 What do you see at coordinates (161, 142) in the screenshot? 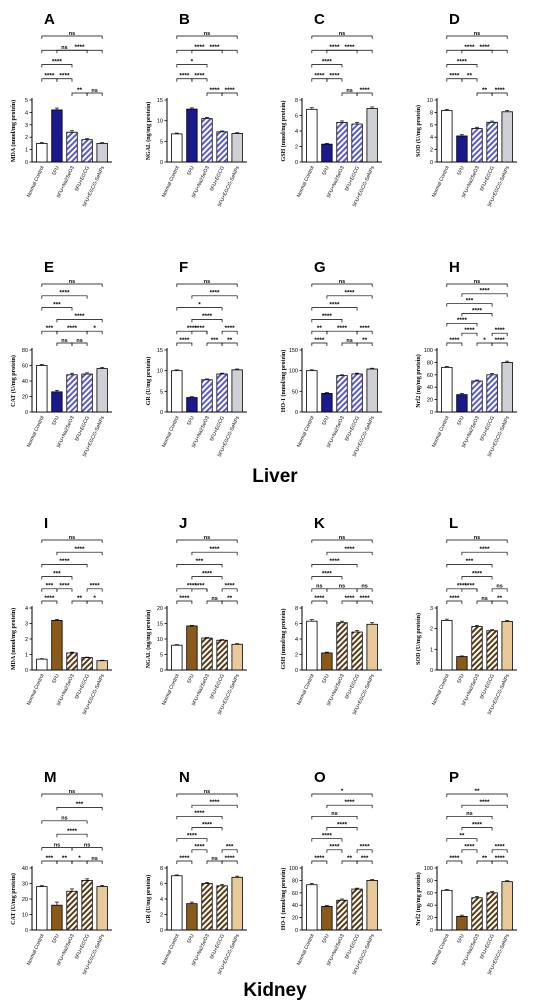
I see `y-tick-label: 5` at bounding box center [161, 142].